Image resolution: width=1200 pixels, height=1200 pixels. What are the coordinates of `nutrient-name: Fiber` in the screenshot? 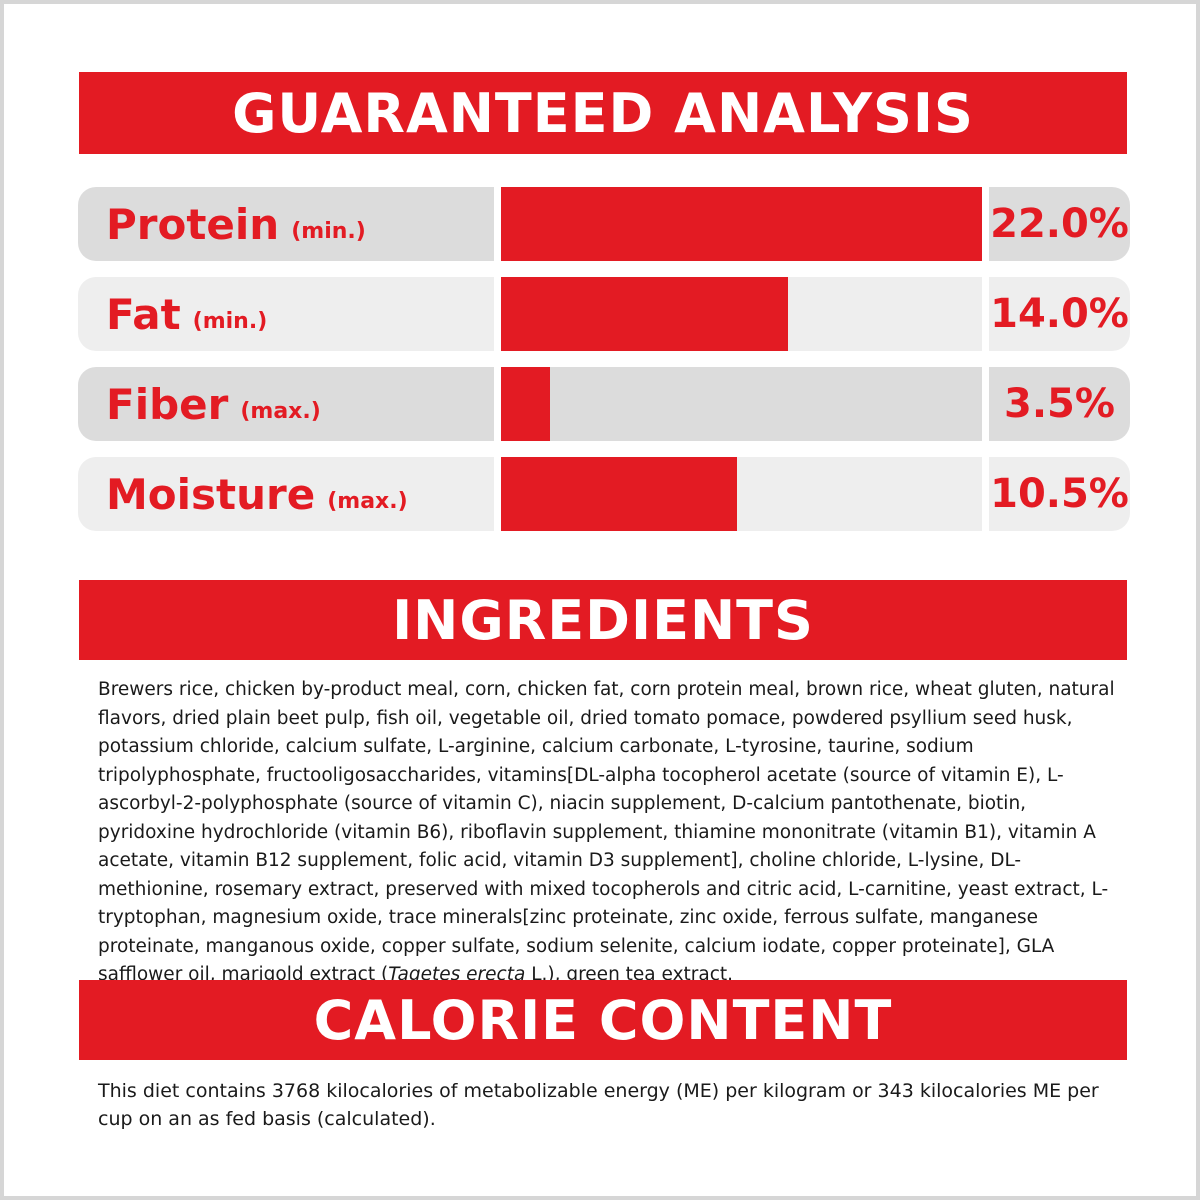 It's located at (167, 404).